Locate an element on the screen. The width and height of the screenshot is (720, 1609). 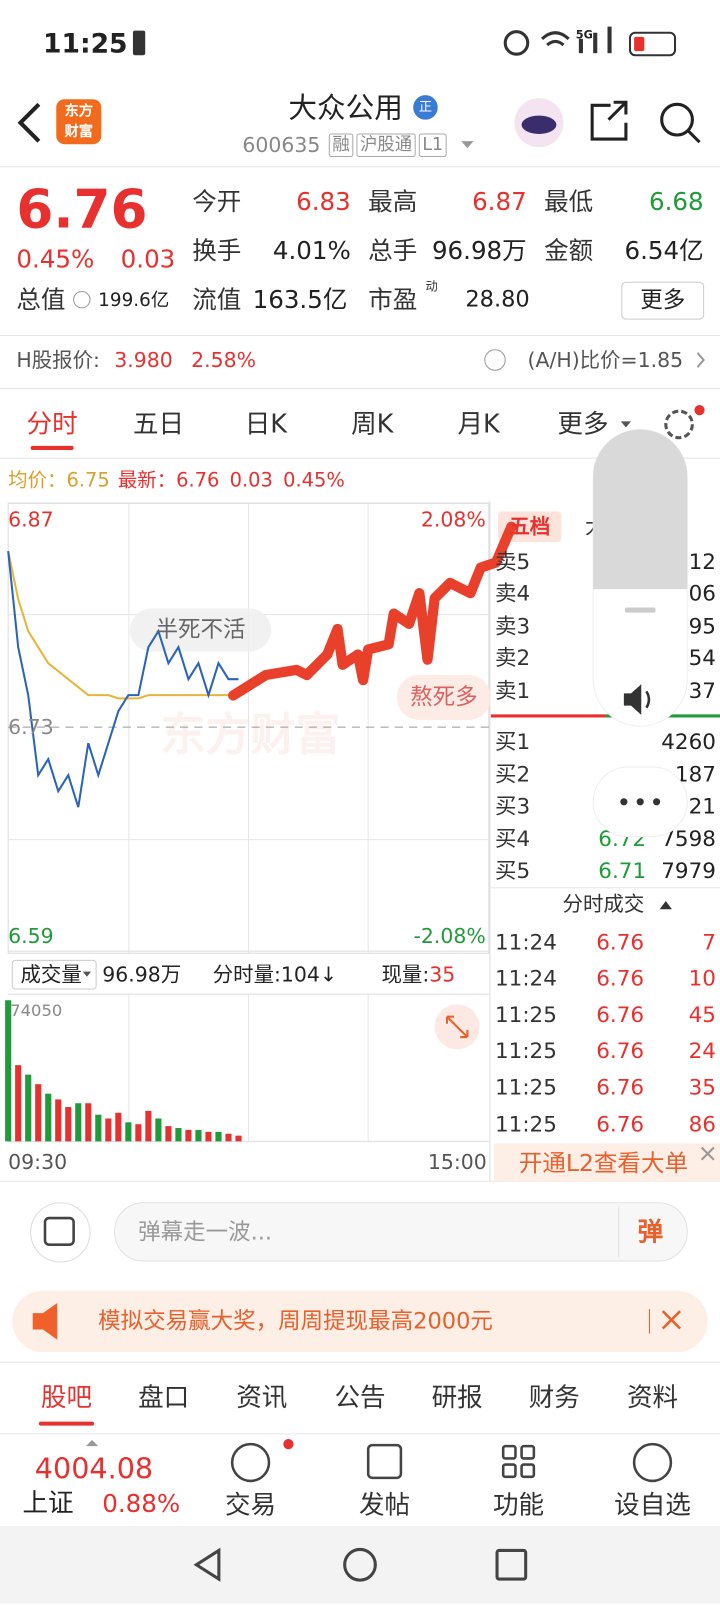
trade-icon is located at coordinates (250, 1462).